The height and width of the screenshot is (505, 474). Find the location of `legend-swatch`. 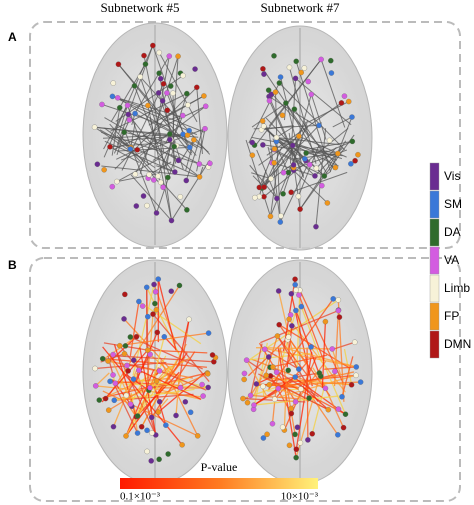

legend-swatch is located at coordinates (434, 232).